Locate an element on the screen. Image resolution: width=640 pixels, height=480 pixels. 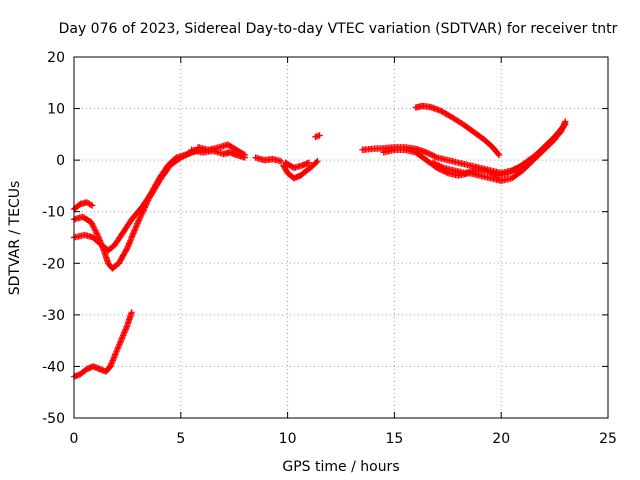
y-tick-label: -30 is located at coordinates (53, 316).